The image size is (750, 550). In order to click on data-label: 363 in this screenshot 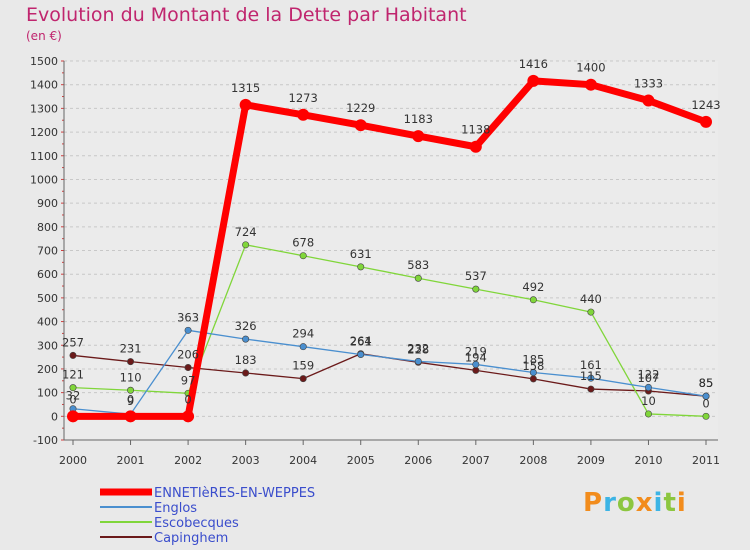, I will do `click(188, 317)`.